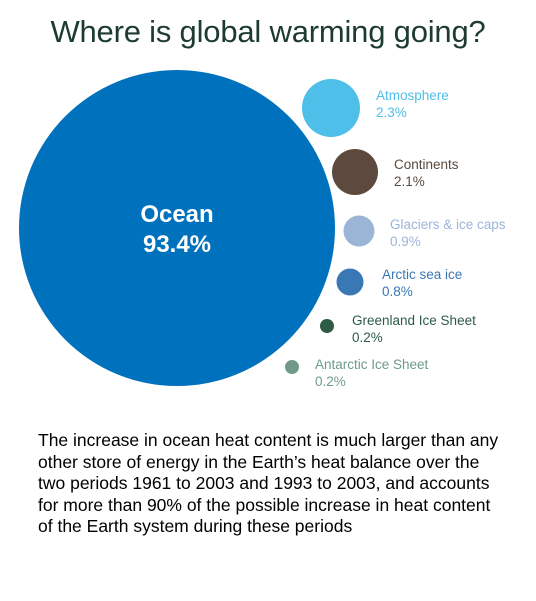  I want to click on label-ocean: Ocean, so click(176, 214).